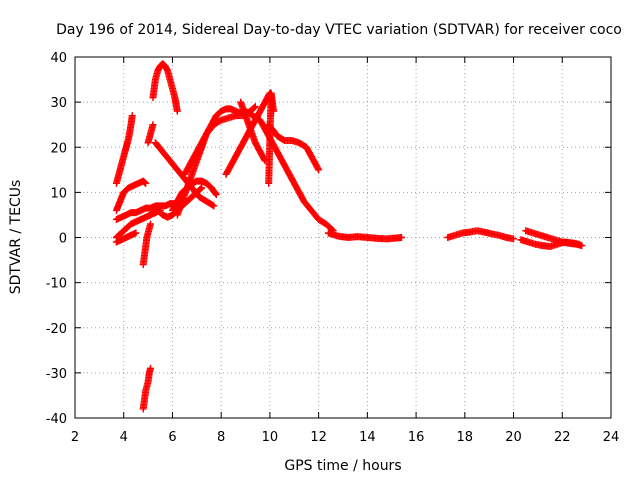  Describe the element at coordinates (562, 437) in the screenshot. I see `x-tick-label: 22` at that location.